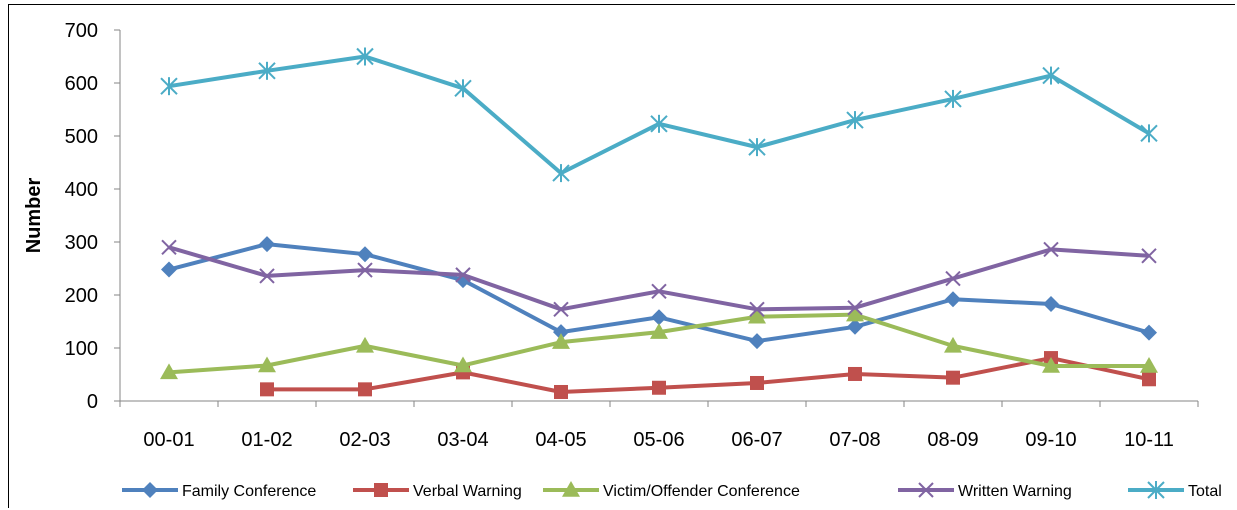 The image size is (1237, 510). I want to click on legend-label: Victim/Offender Conference, so click(701, 491).